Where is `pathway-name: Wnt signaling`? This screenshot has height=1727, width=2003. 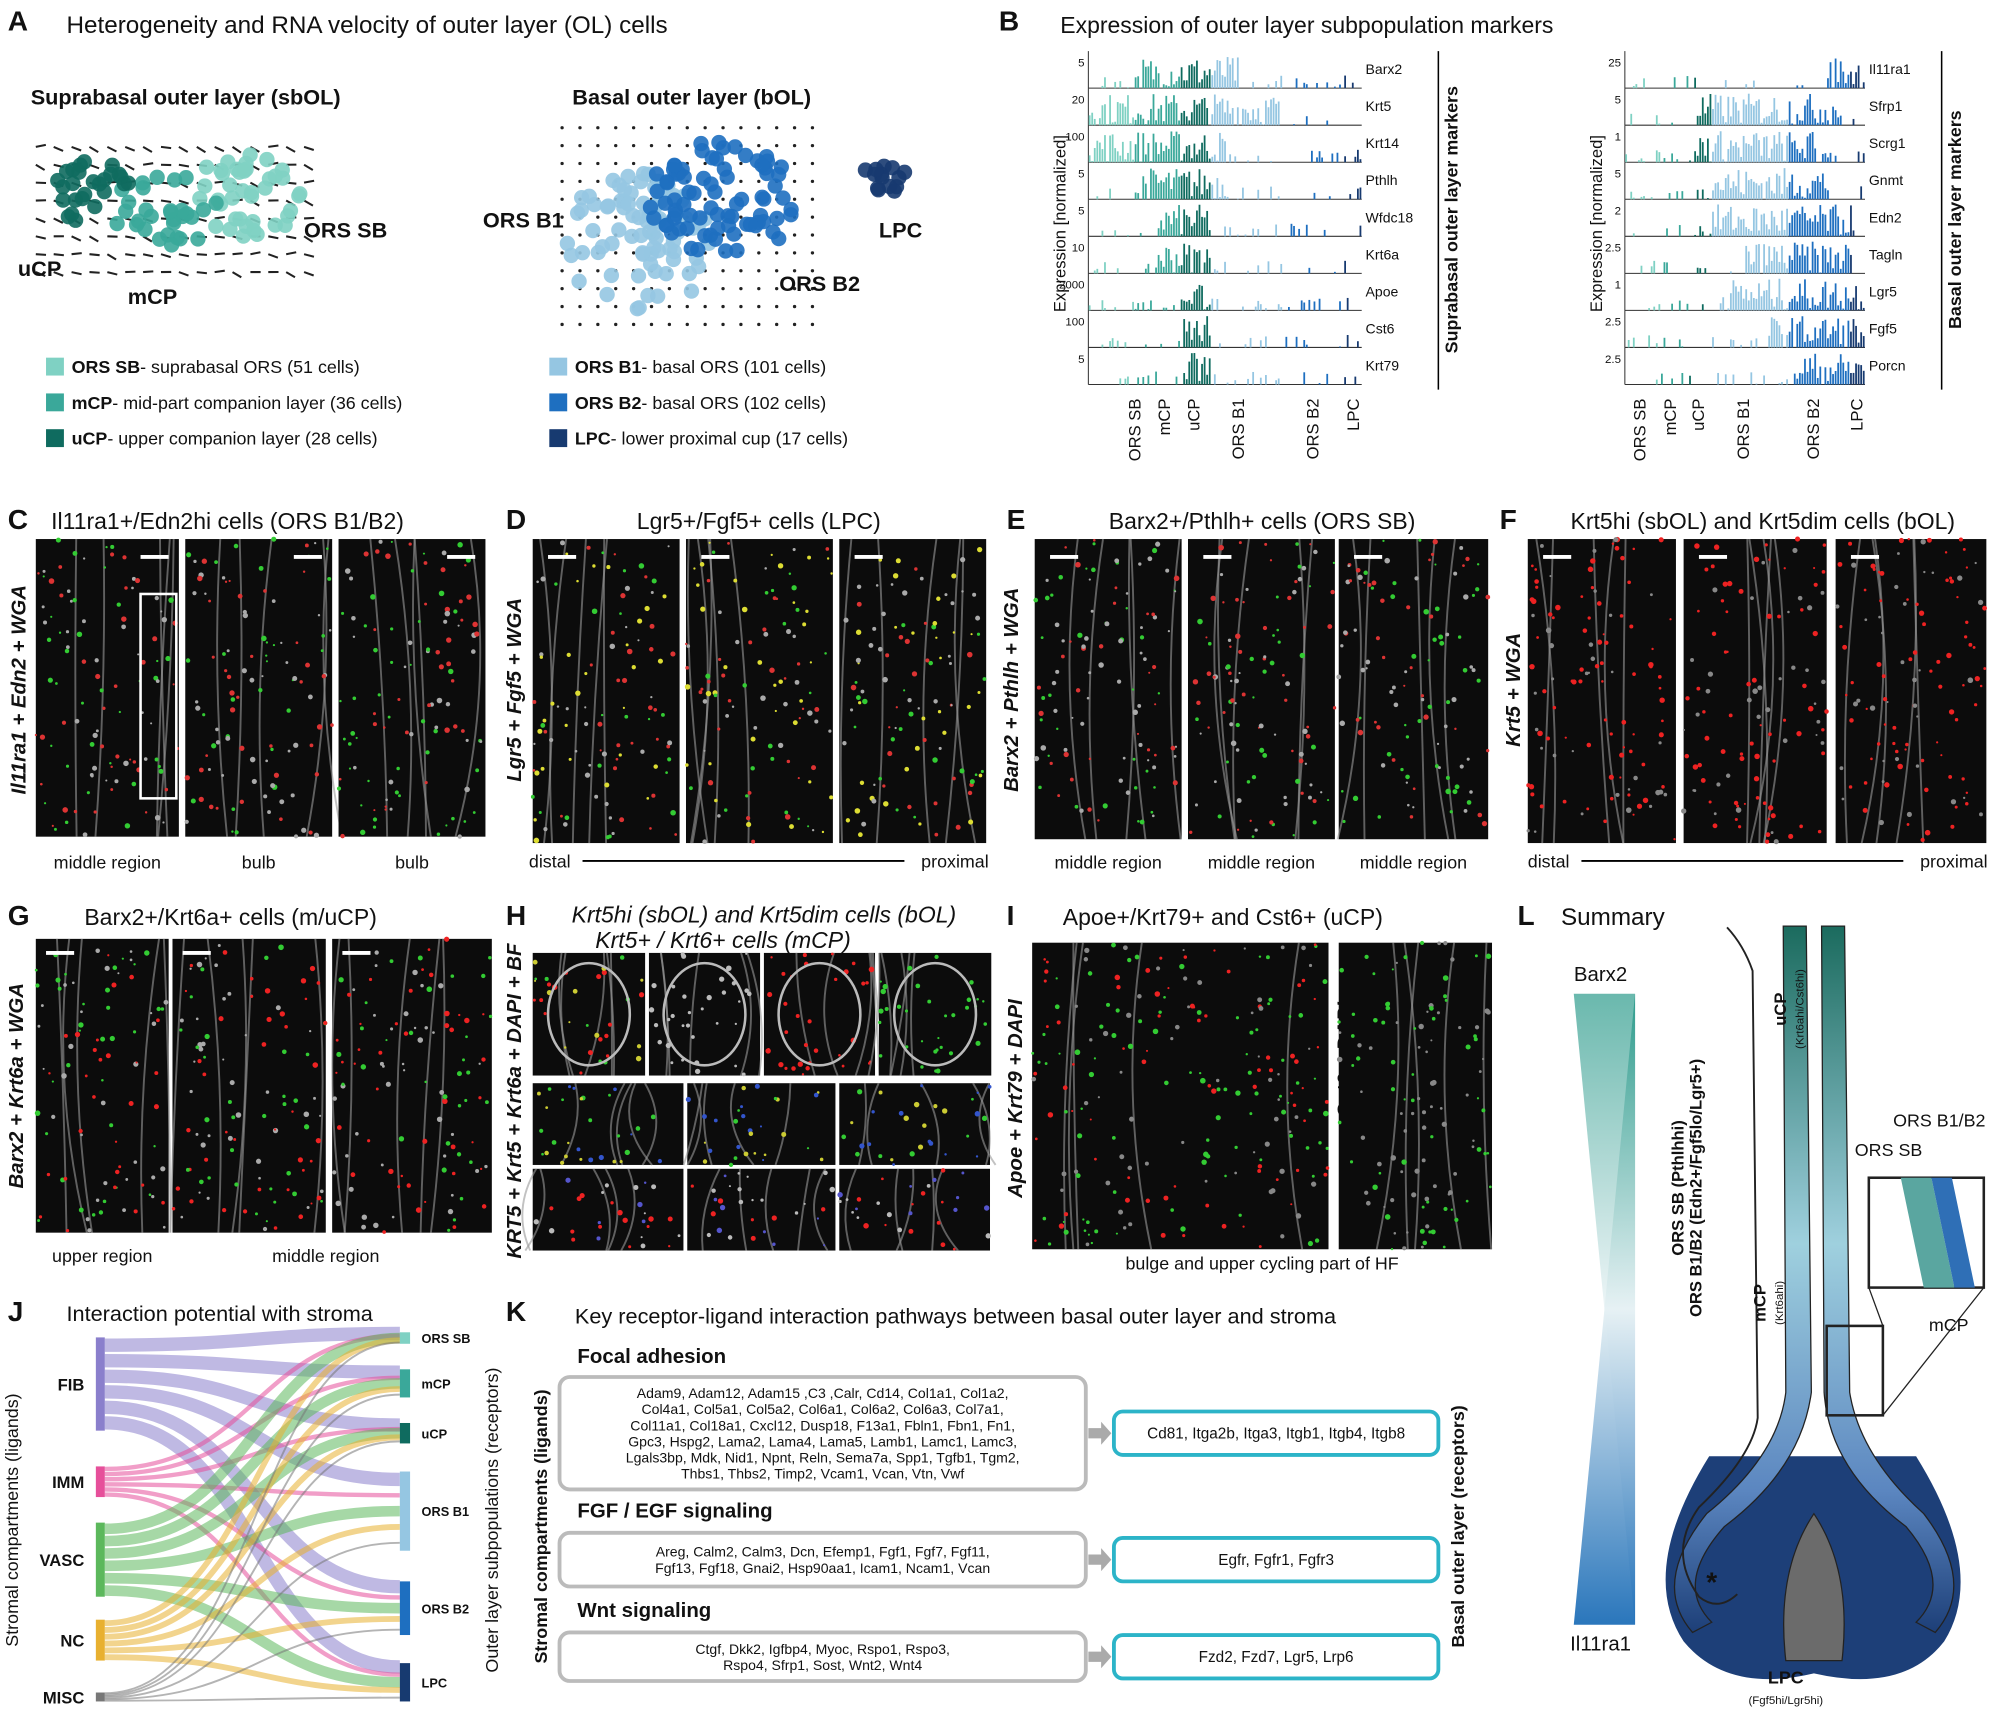 pathway-name: Wnt signaling is located at coordinates (644, 1611).